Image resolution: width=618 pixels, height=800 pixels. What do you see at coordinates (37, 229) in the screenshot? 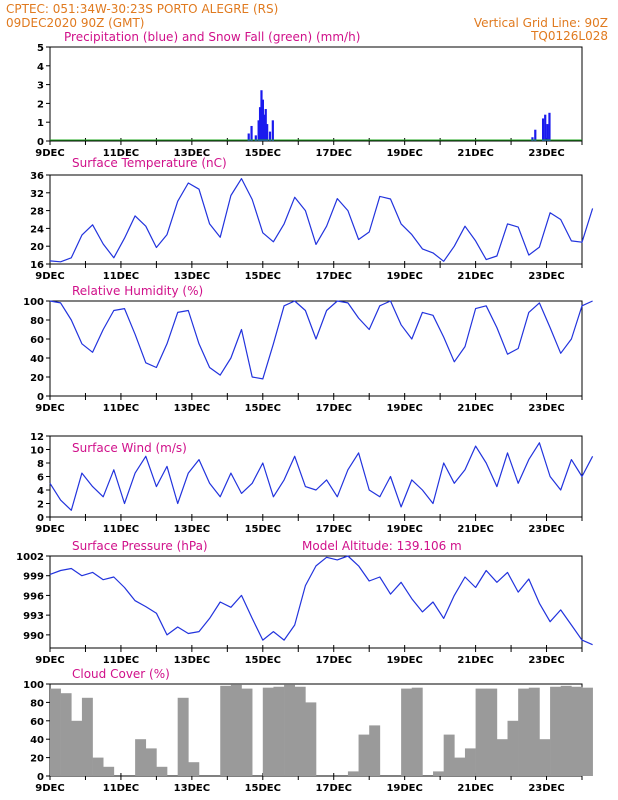
I see `temp-ytick-label: 24` at bounding box center [37, 229].